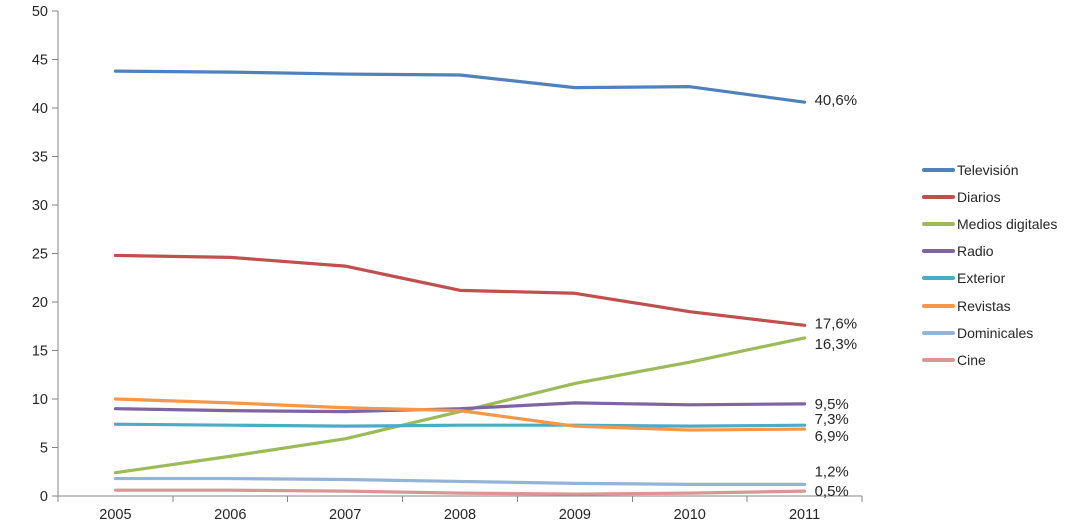 This screenshot has height=532, width=1078. Describe the element at coordinates (575, 515) in the screenshot. I see `x-axis-label-2009: 2009` at that location.